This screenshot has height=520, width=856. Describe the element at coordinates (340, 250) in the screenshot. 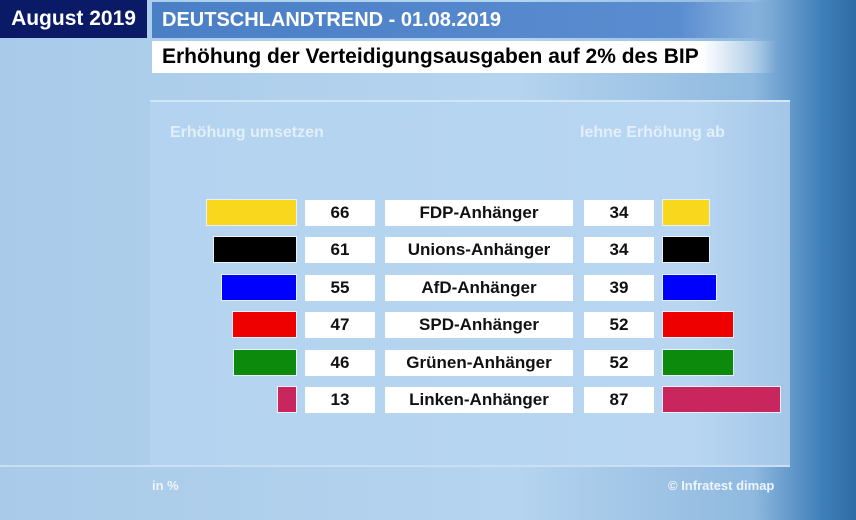

I see `value-left: 61` at that location.